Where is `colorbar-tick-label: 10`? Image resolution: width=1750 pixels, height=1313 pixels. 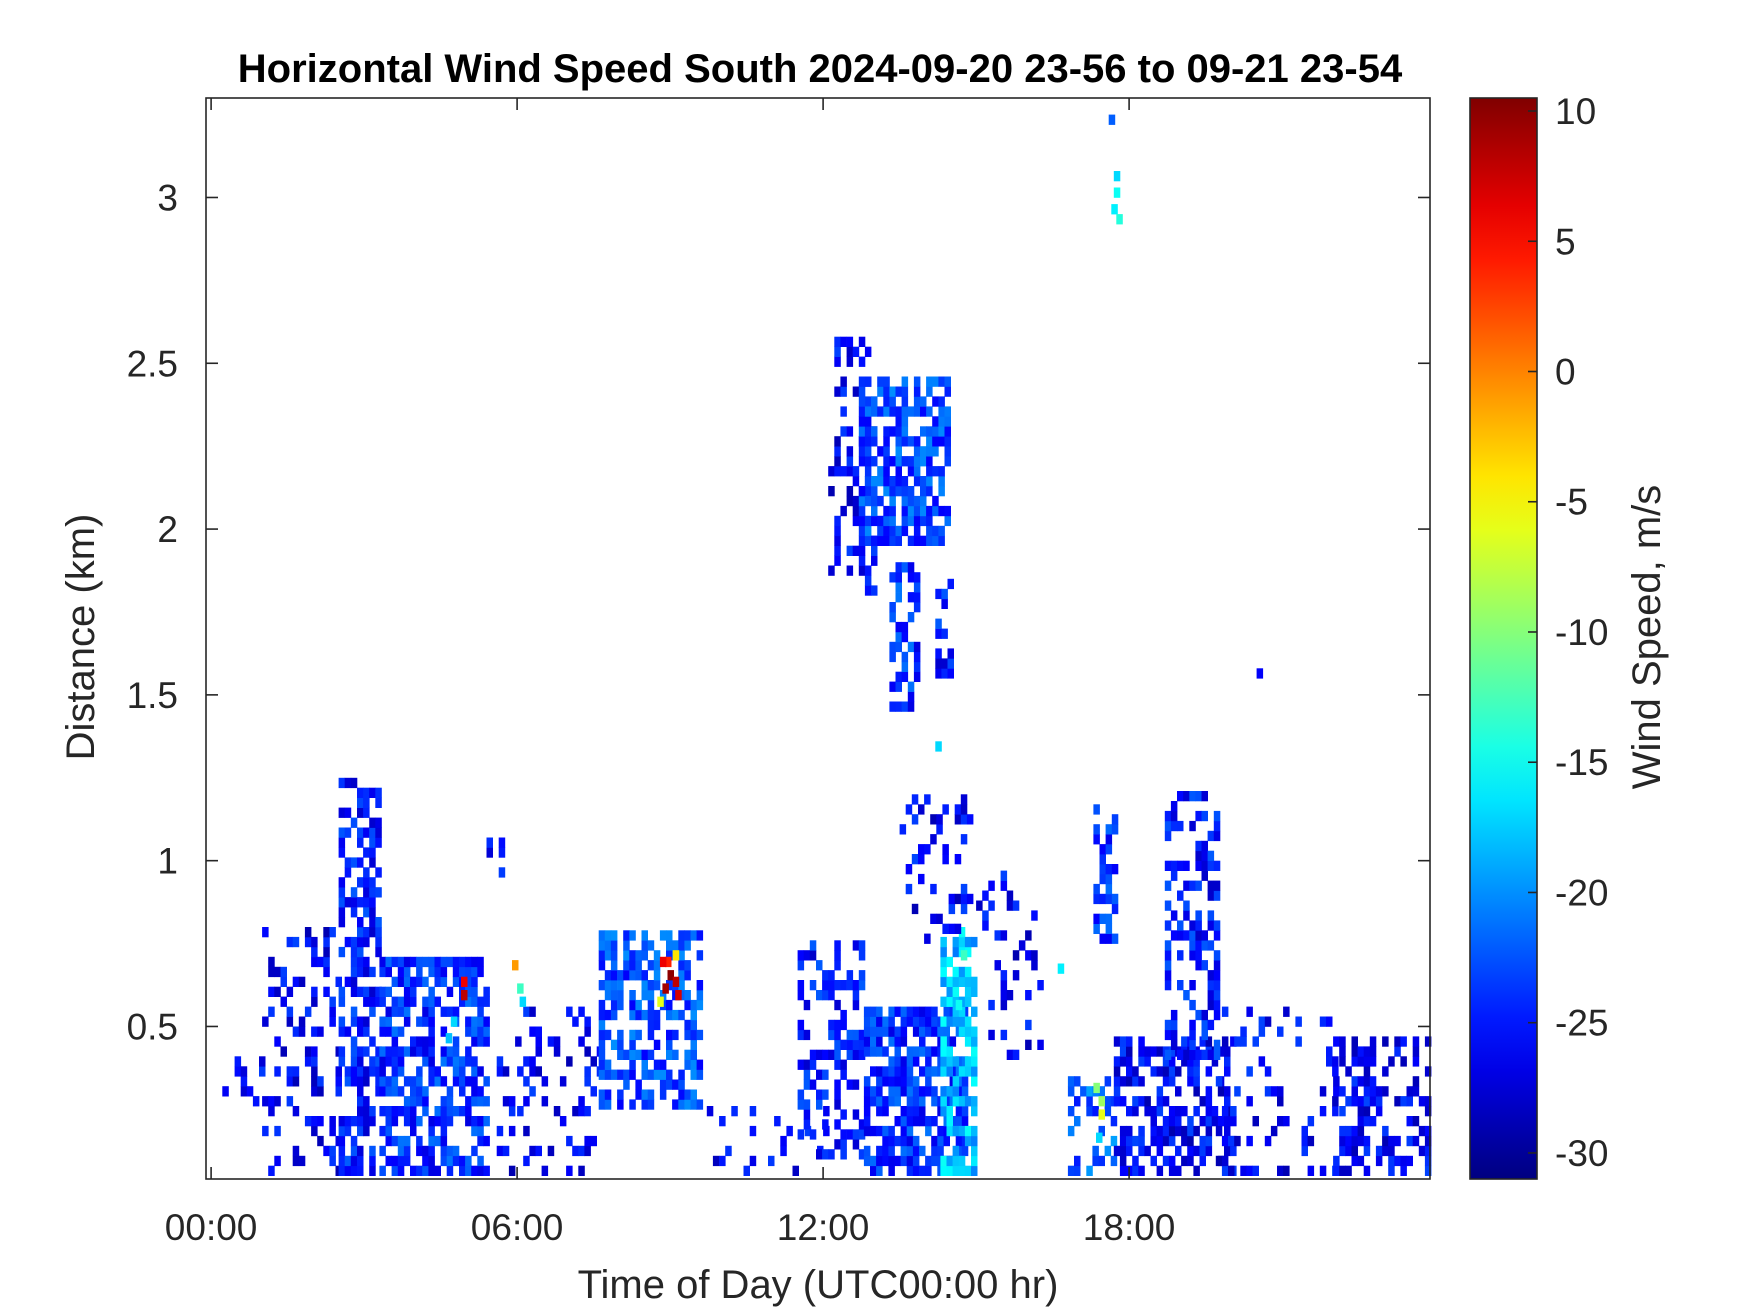 colorbar-tick-label: 10 is located at coordinates (1575, 111).